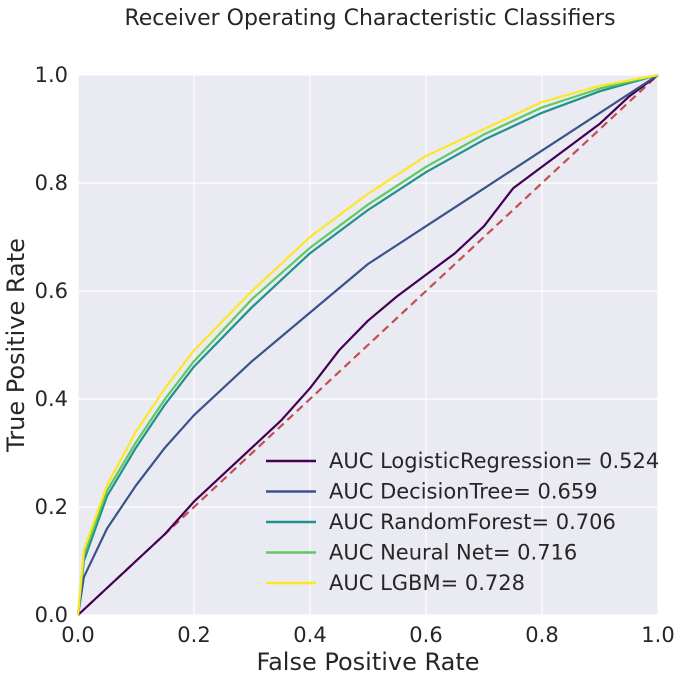 The height and width of the screenshot is (682, 682). What do you see at coordinates (51, 75) in the screenshot?
I see `y-tick-label: 1.0` at bounding box center [51, 75].